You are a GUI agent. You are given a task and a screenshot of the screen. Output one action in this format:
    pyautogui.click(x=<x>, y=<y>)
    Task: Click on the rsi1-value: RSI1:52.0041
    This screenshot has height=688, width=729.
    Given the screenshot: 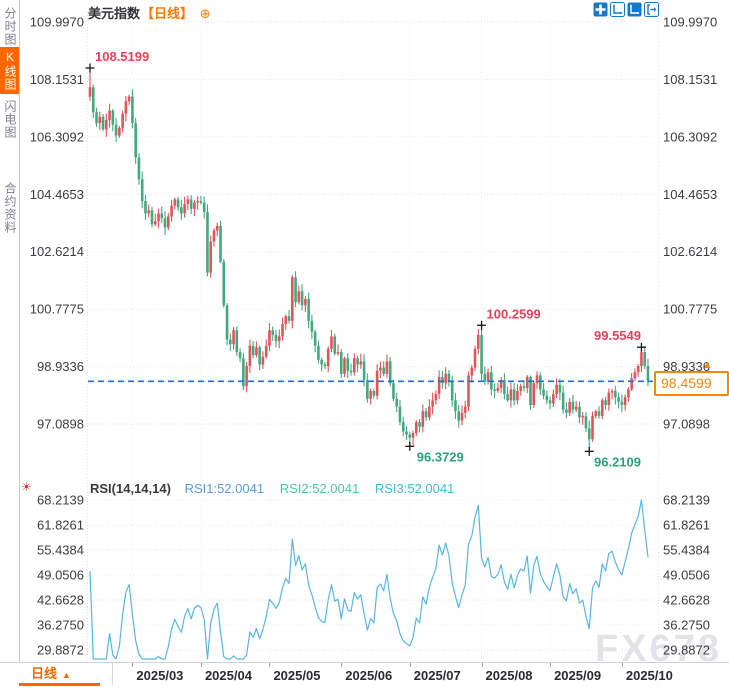 What is the action you would take?
    pyautogui.click(x=224, y=488)
    